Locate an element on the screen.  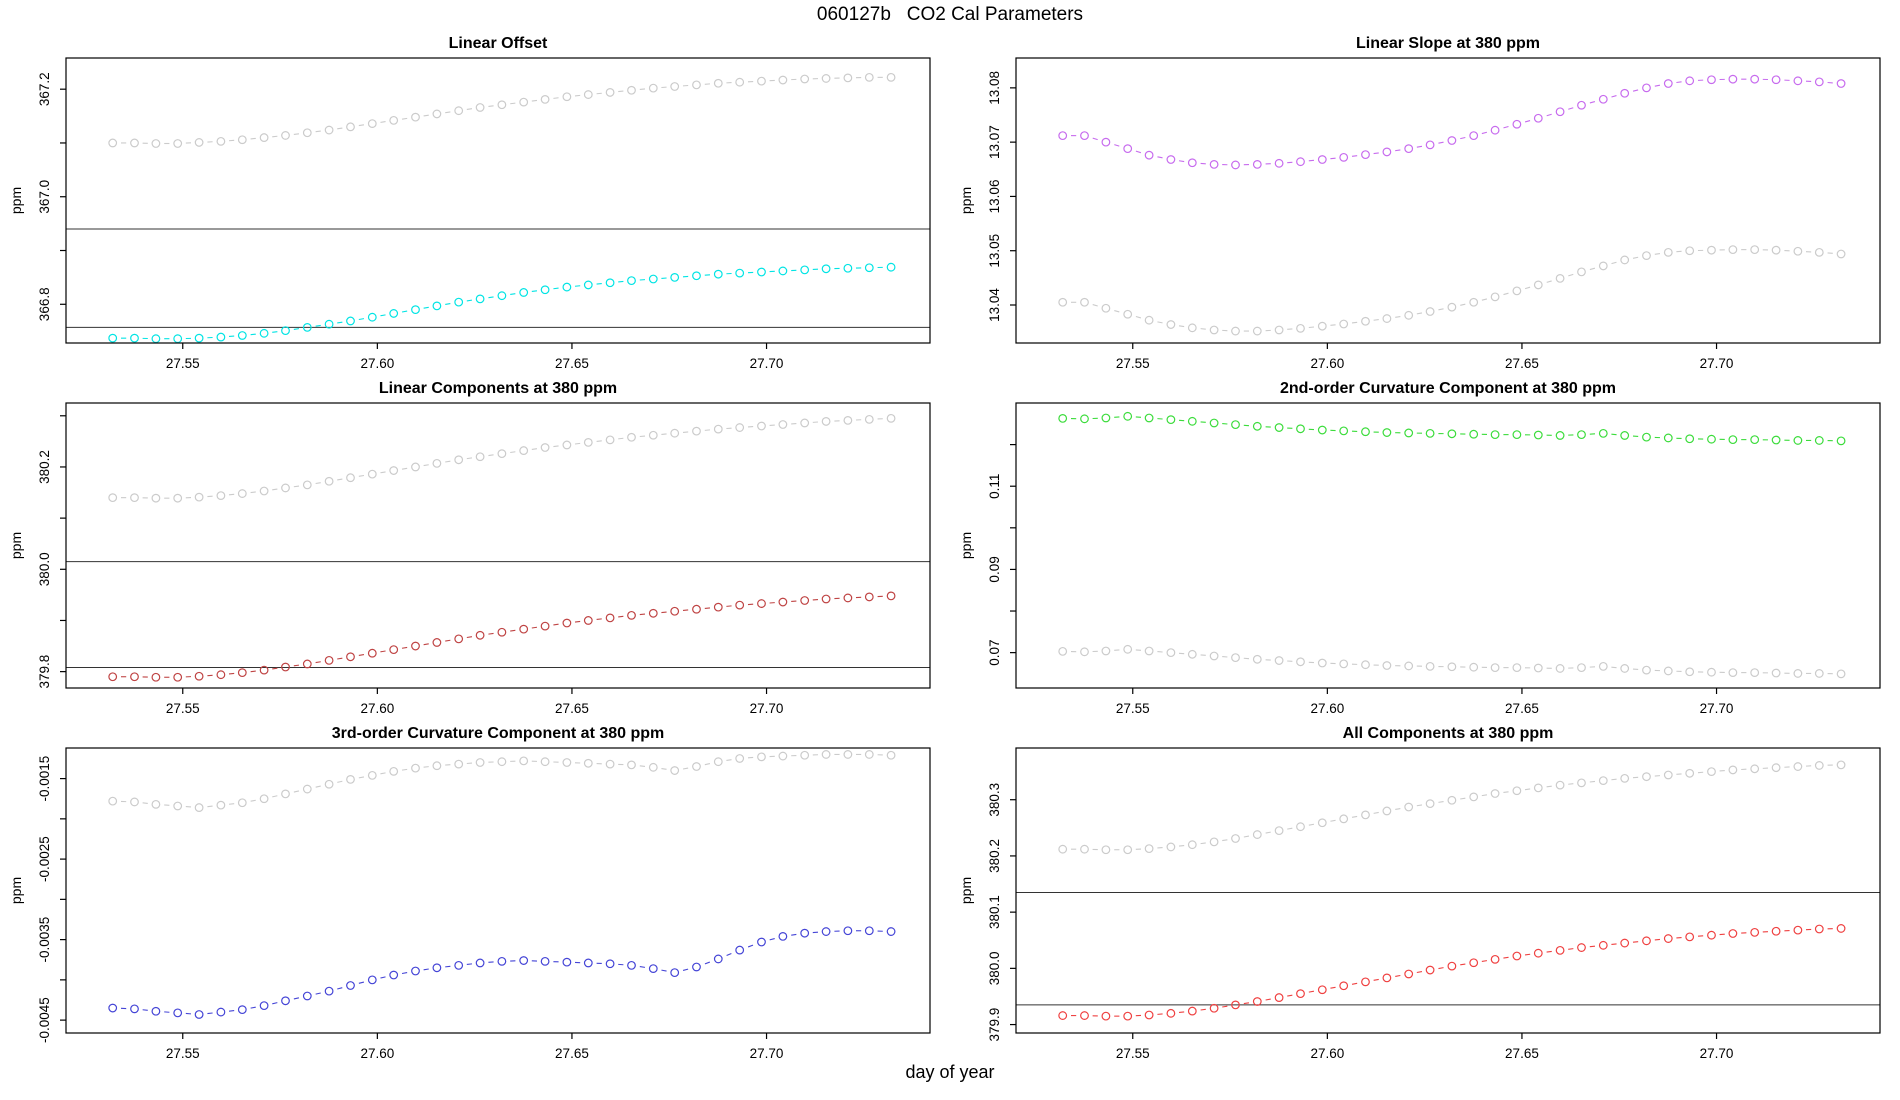
x-tick-label: 27.65 is located at coordinates (572, 363).